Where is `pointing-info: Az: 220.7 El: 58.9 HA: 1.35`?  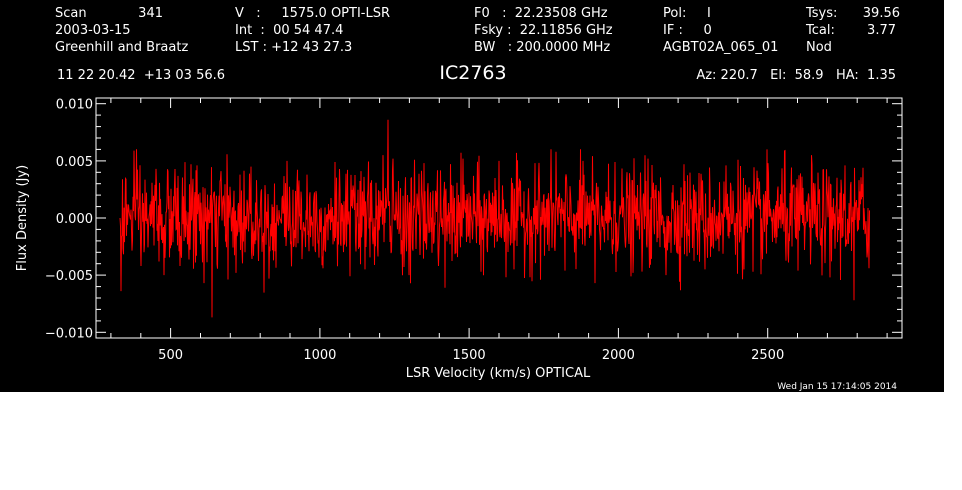
pointing-info: Az: 220.7 El: 58.9 HA: 1.35 is located at coordinates (796, 75).